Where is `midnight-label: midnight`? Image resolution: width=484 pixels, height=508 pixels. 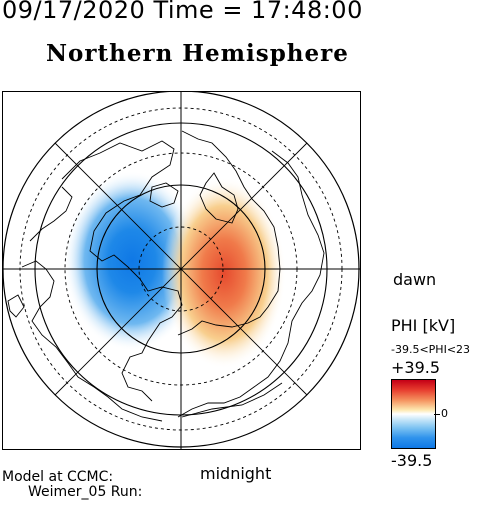
midnight-label: midnight is located at coordinates (236, 473).